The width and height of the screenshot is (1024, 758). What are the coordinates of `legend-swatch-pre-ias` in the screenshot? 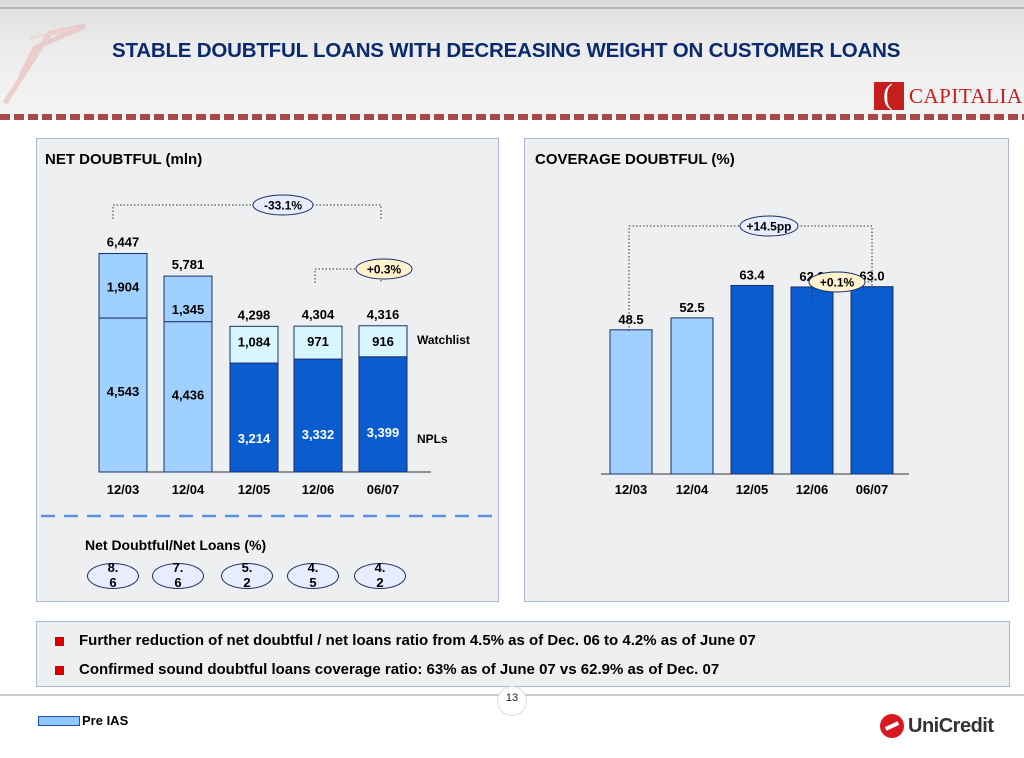 It's located at (59, 721).